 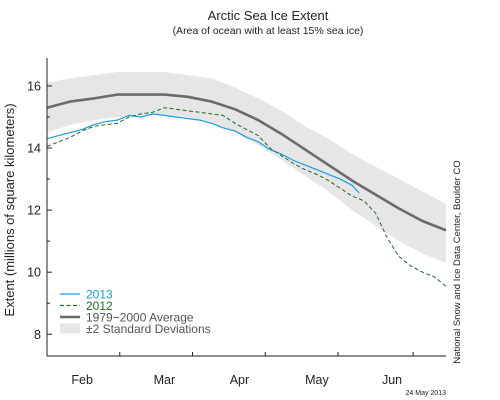 What do you see at coordinates (34, 149) in the screenshot?
I see `y-tick-label: 14` at bounding box center [34, 149].